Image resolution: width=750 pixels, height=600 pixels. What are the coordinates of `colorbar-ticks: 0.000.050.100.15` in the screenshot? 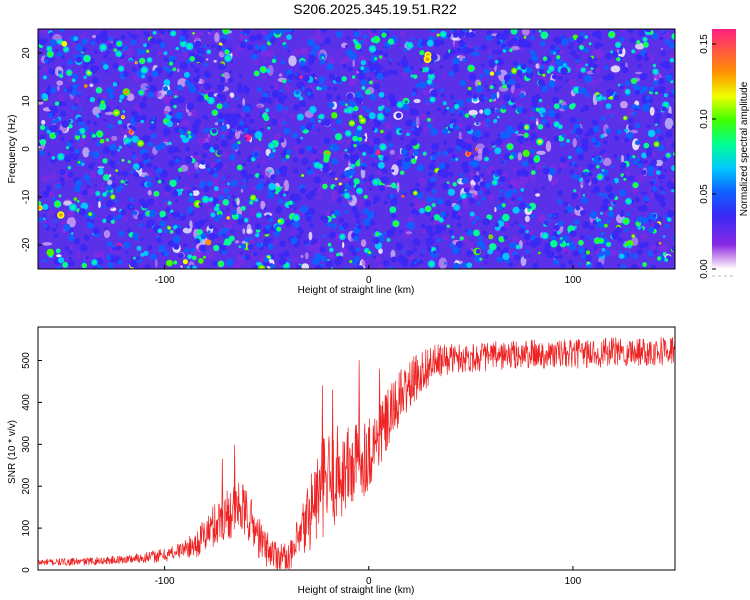 It's located at (717, 156).